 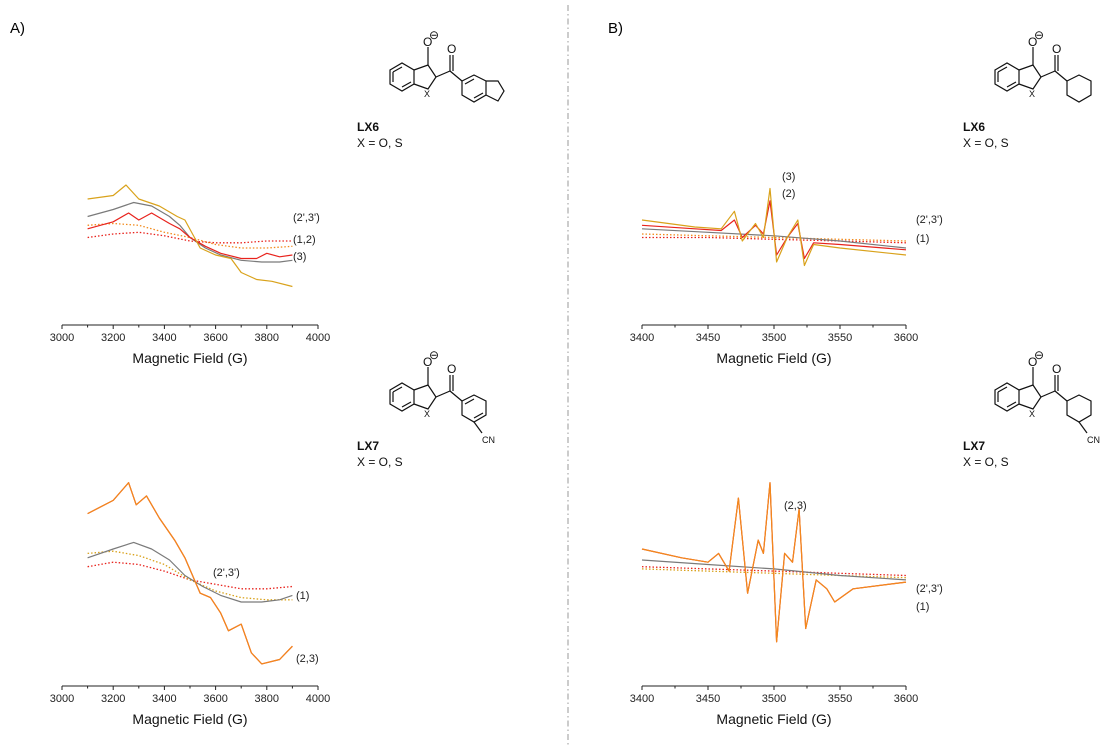 What do you see at coordinates (17, 28) in the screenshot?
I see `panel-label-a: A)` at bounding box center [17, 28].